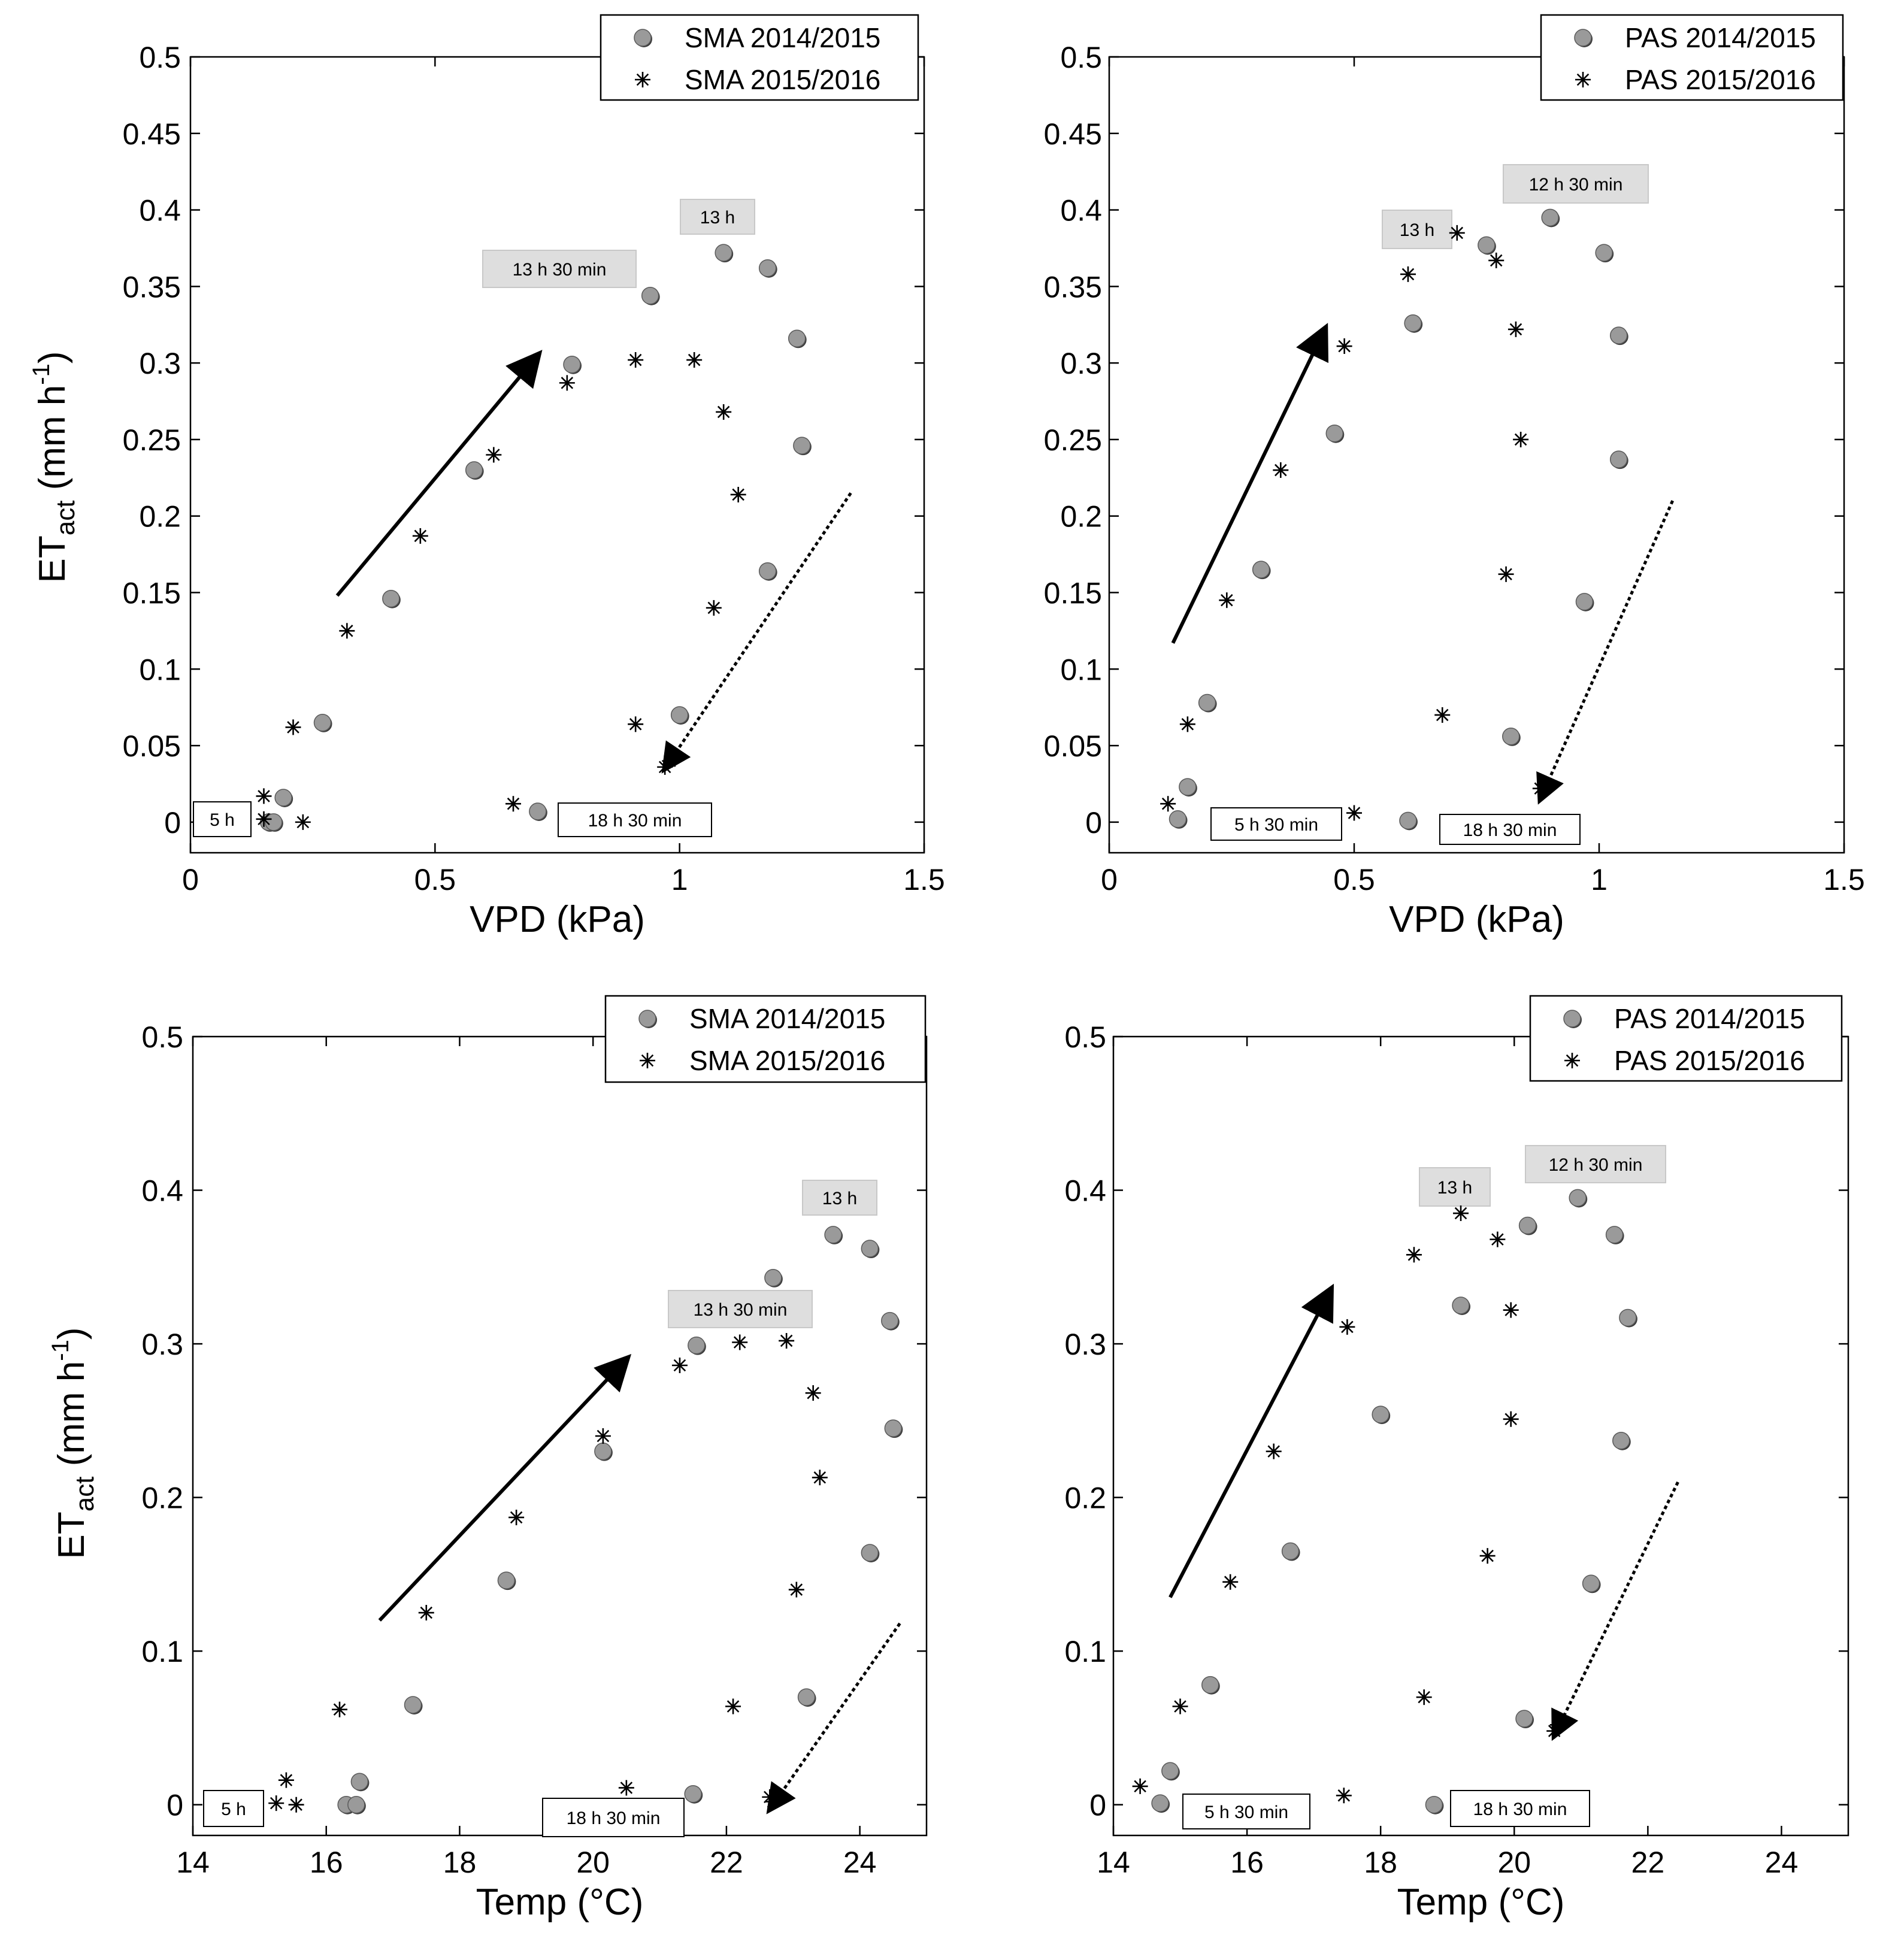  I want to click on annotation-label: 5 h, so click(222, 820).